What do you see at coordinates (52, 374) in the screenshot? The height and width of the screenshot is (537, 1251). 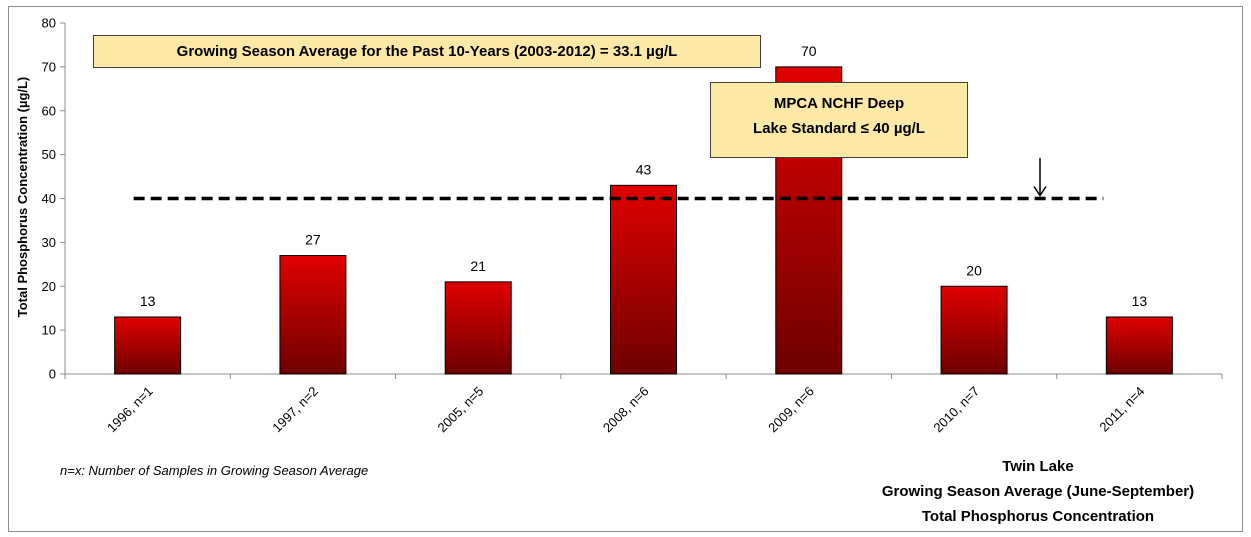 I see `y-tick-label: 0` at bounding box center [52, 374].